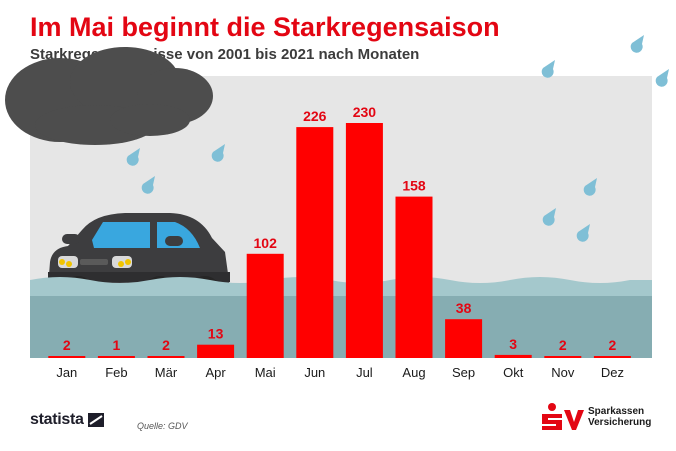  Describe the element at coordinates (216, 351) in the screenshot. I see `bar-apr` at that location.